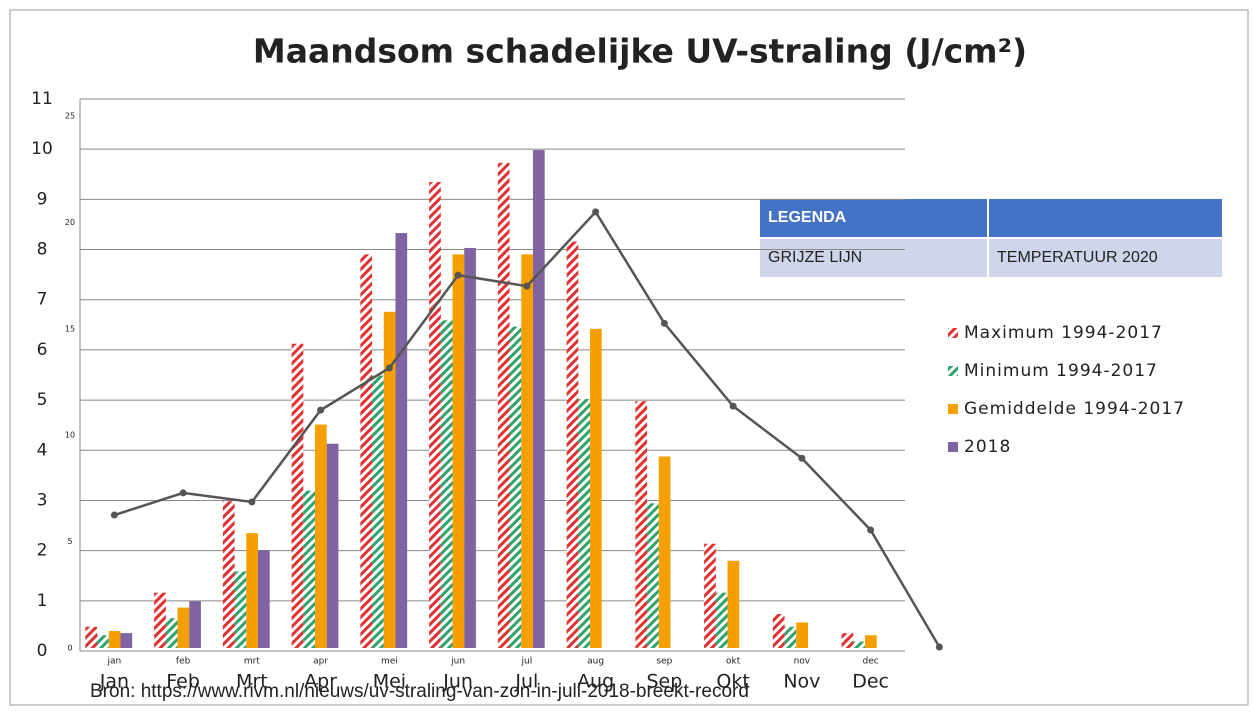 This screenshot has width=1253, height=719. I want to click on y-tick-label: 2, so click(42, 551).